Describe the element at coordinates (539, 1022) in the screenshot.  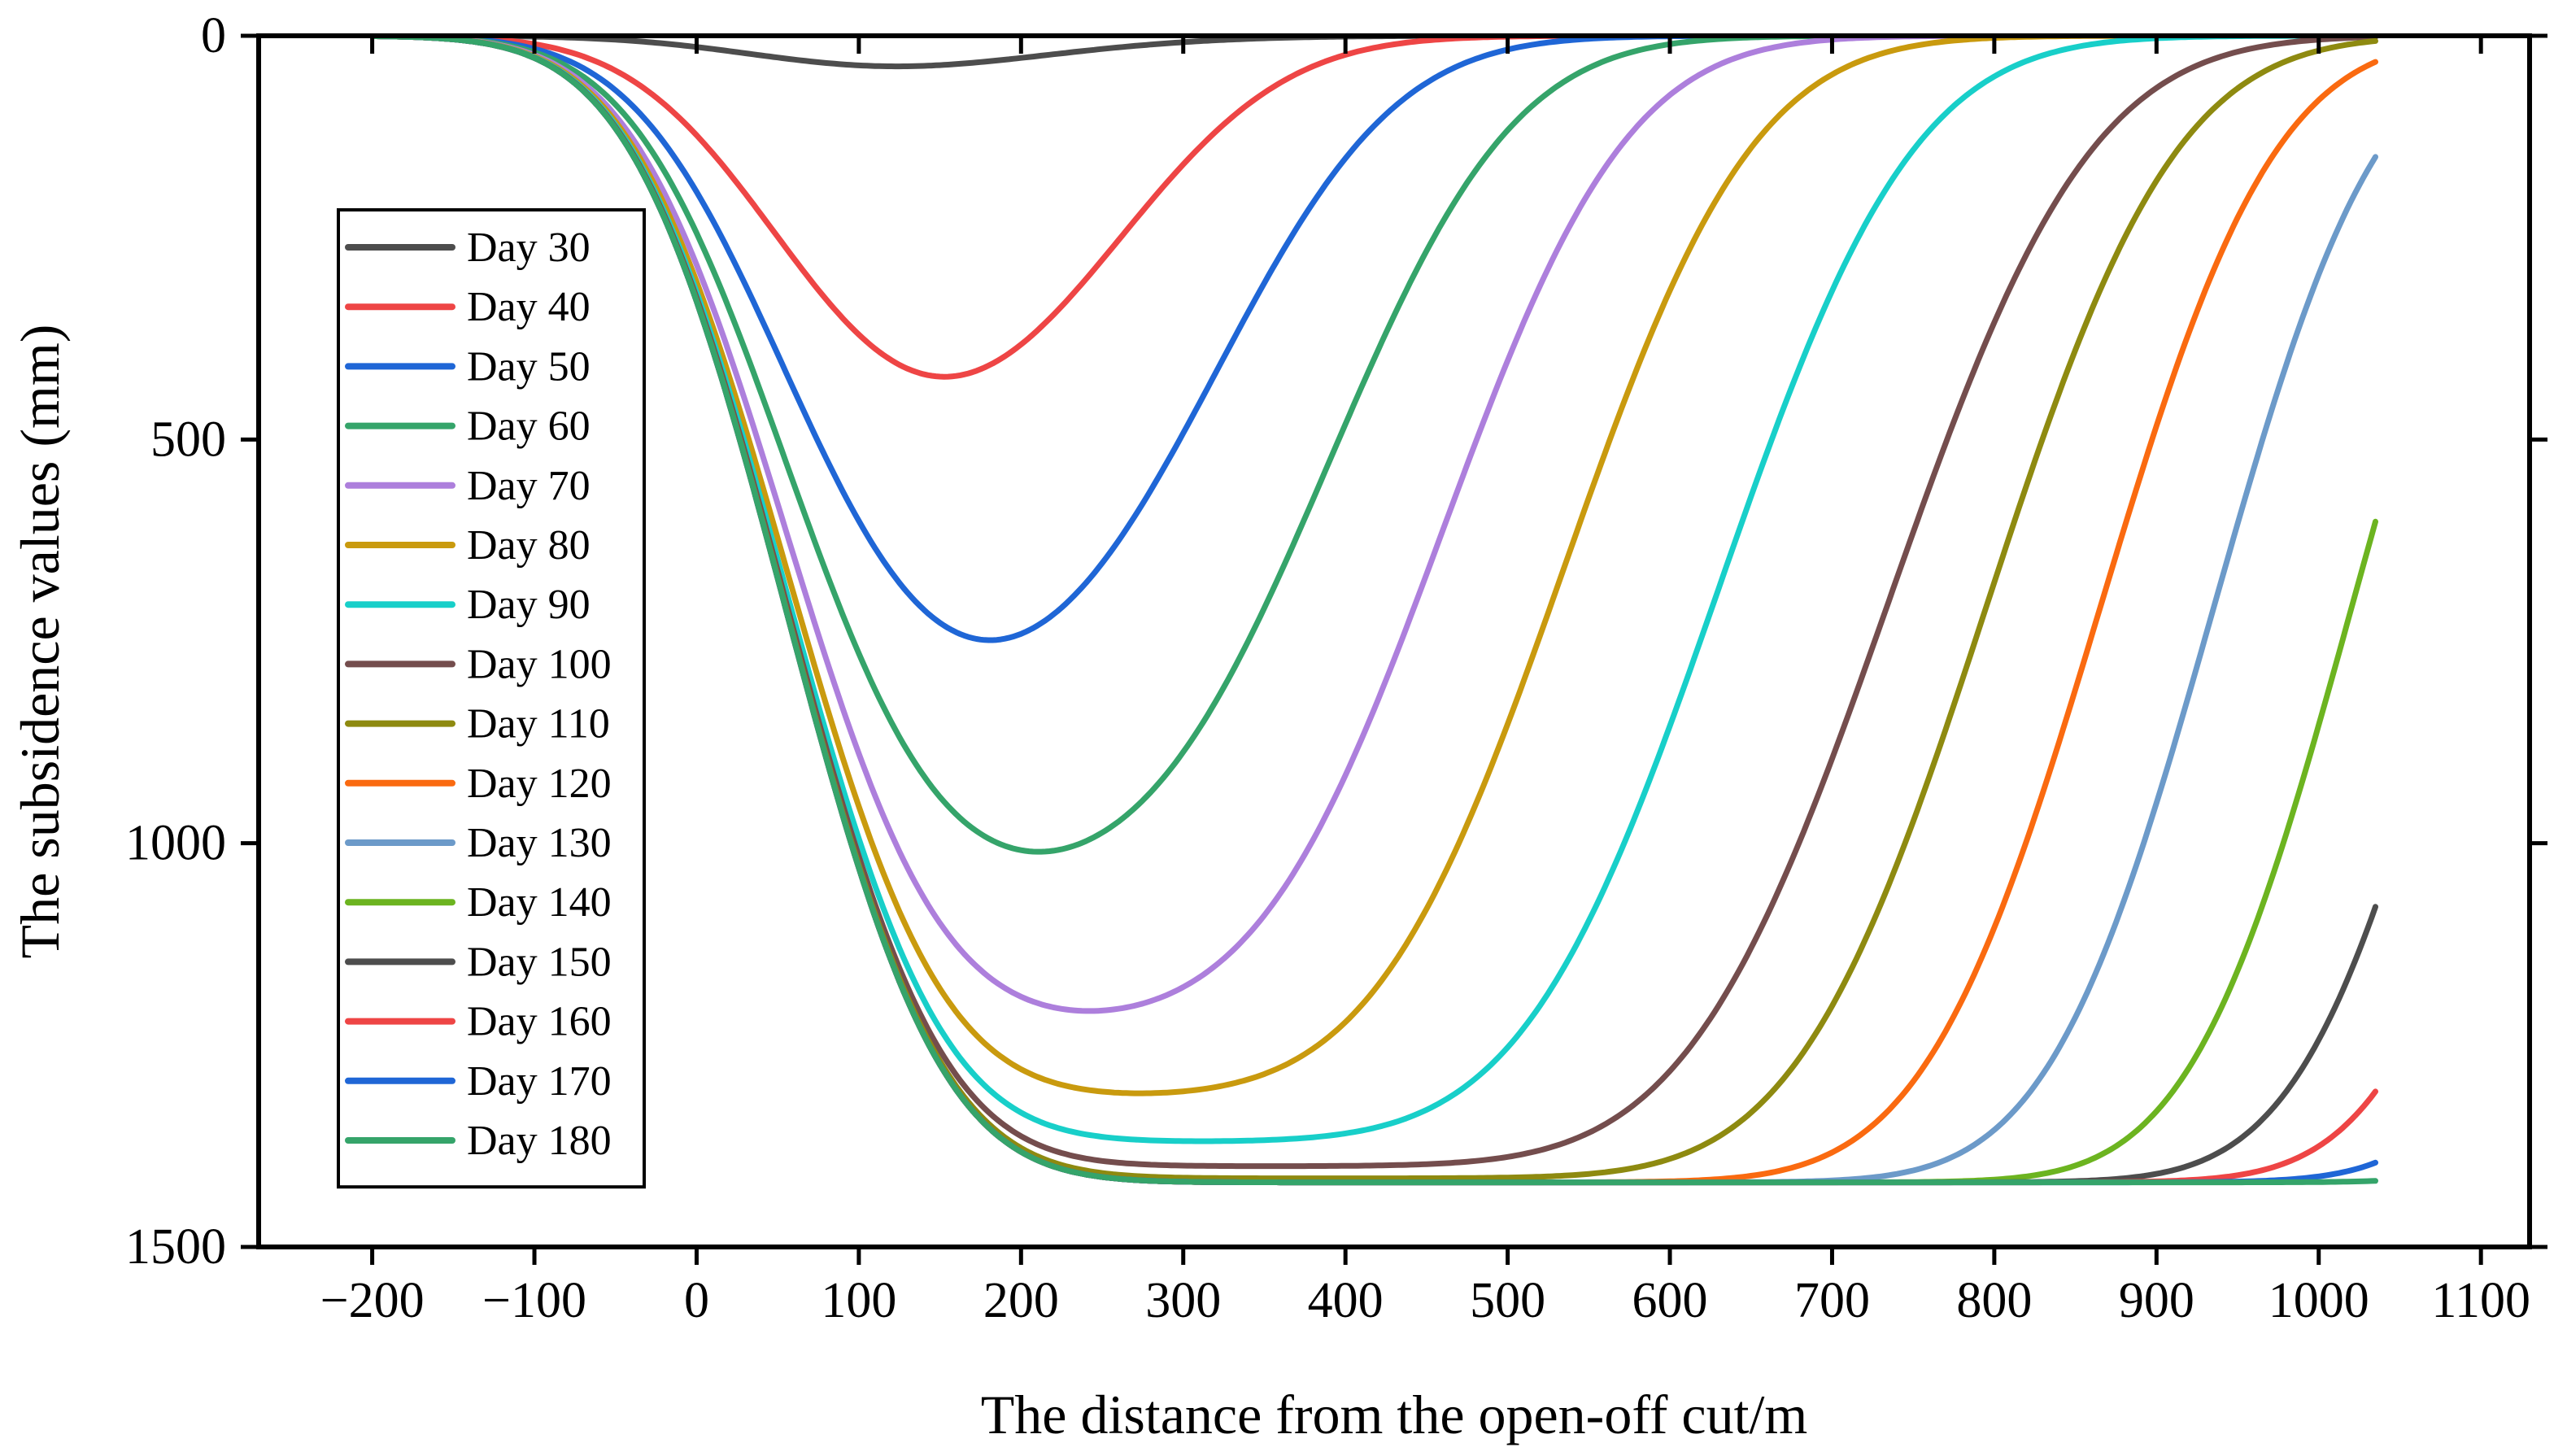
I see `legend-label: Day 160` at that location.